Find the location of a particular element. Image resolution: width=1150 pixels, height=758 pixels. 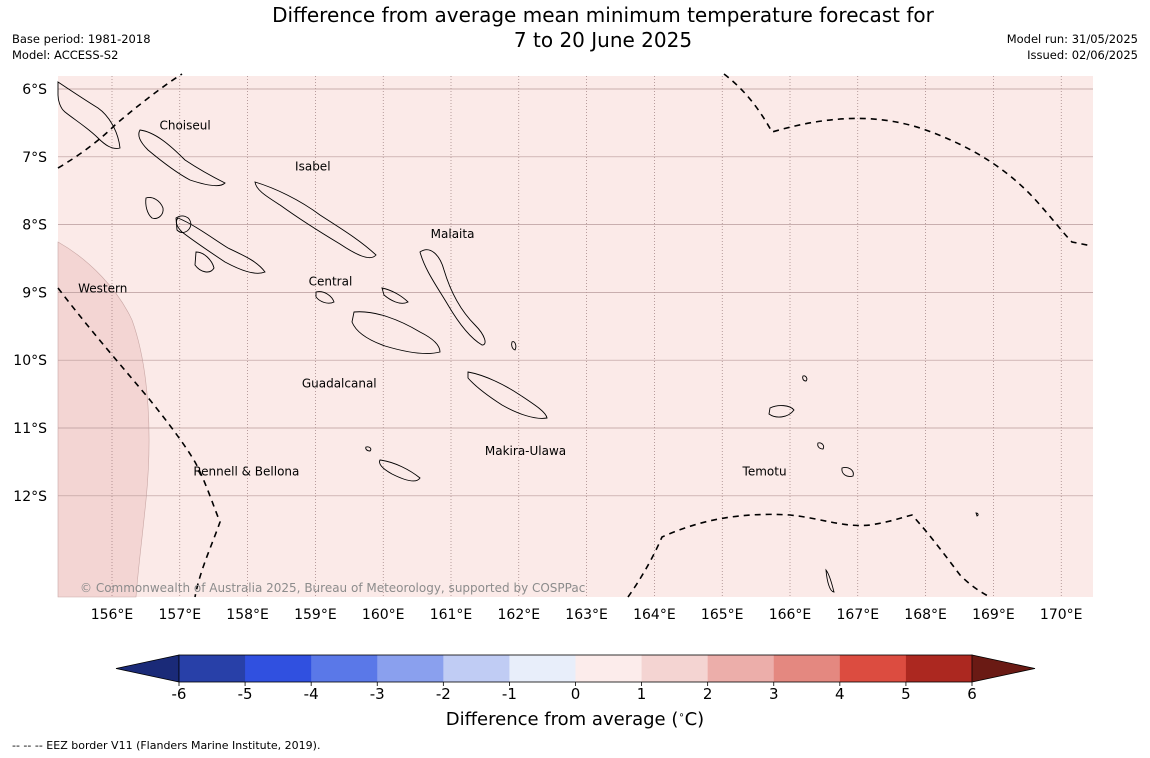

meta-left: Base period: 1981-2018 Model: ACCESS-S2 is located at coordinates (81, 47).